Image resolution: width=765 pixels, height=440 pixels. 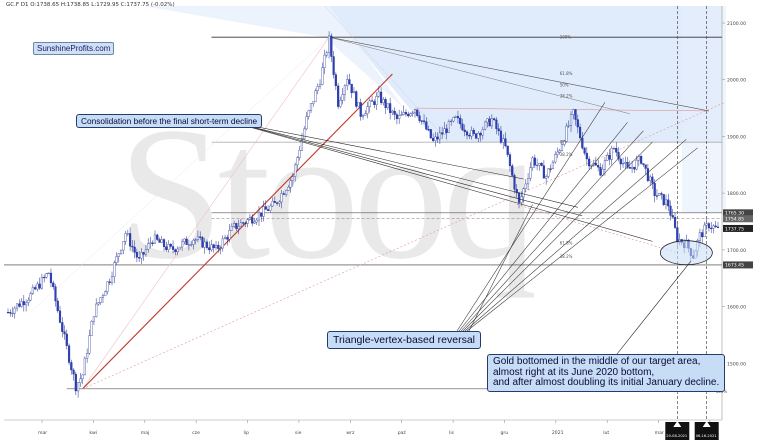 I want to click on annotation-triangle: Triangle-vertex-based reversal, so click(x=404, y=340).